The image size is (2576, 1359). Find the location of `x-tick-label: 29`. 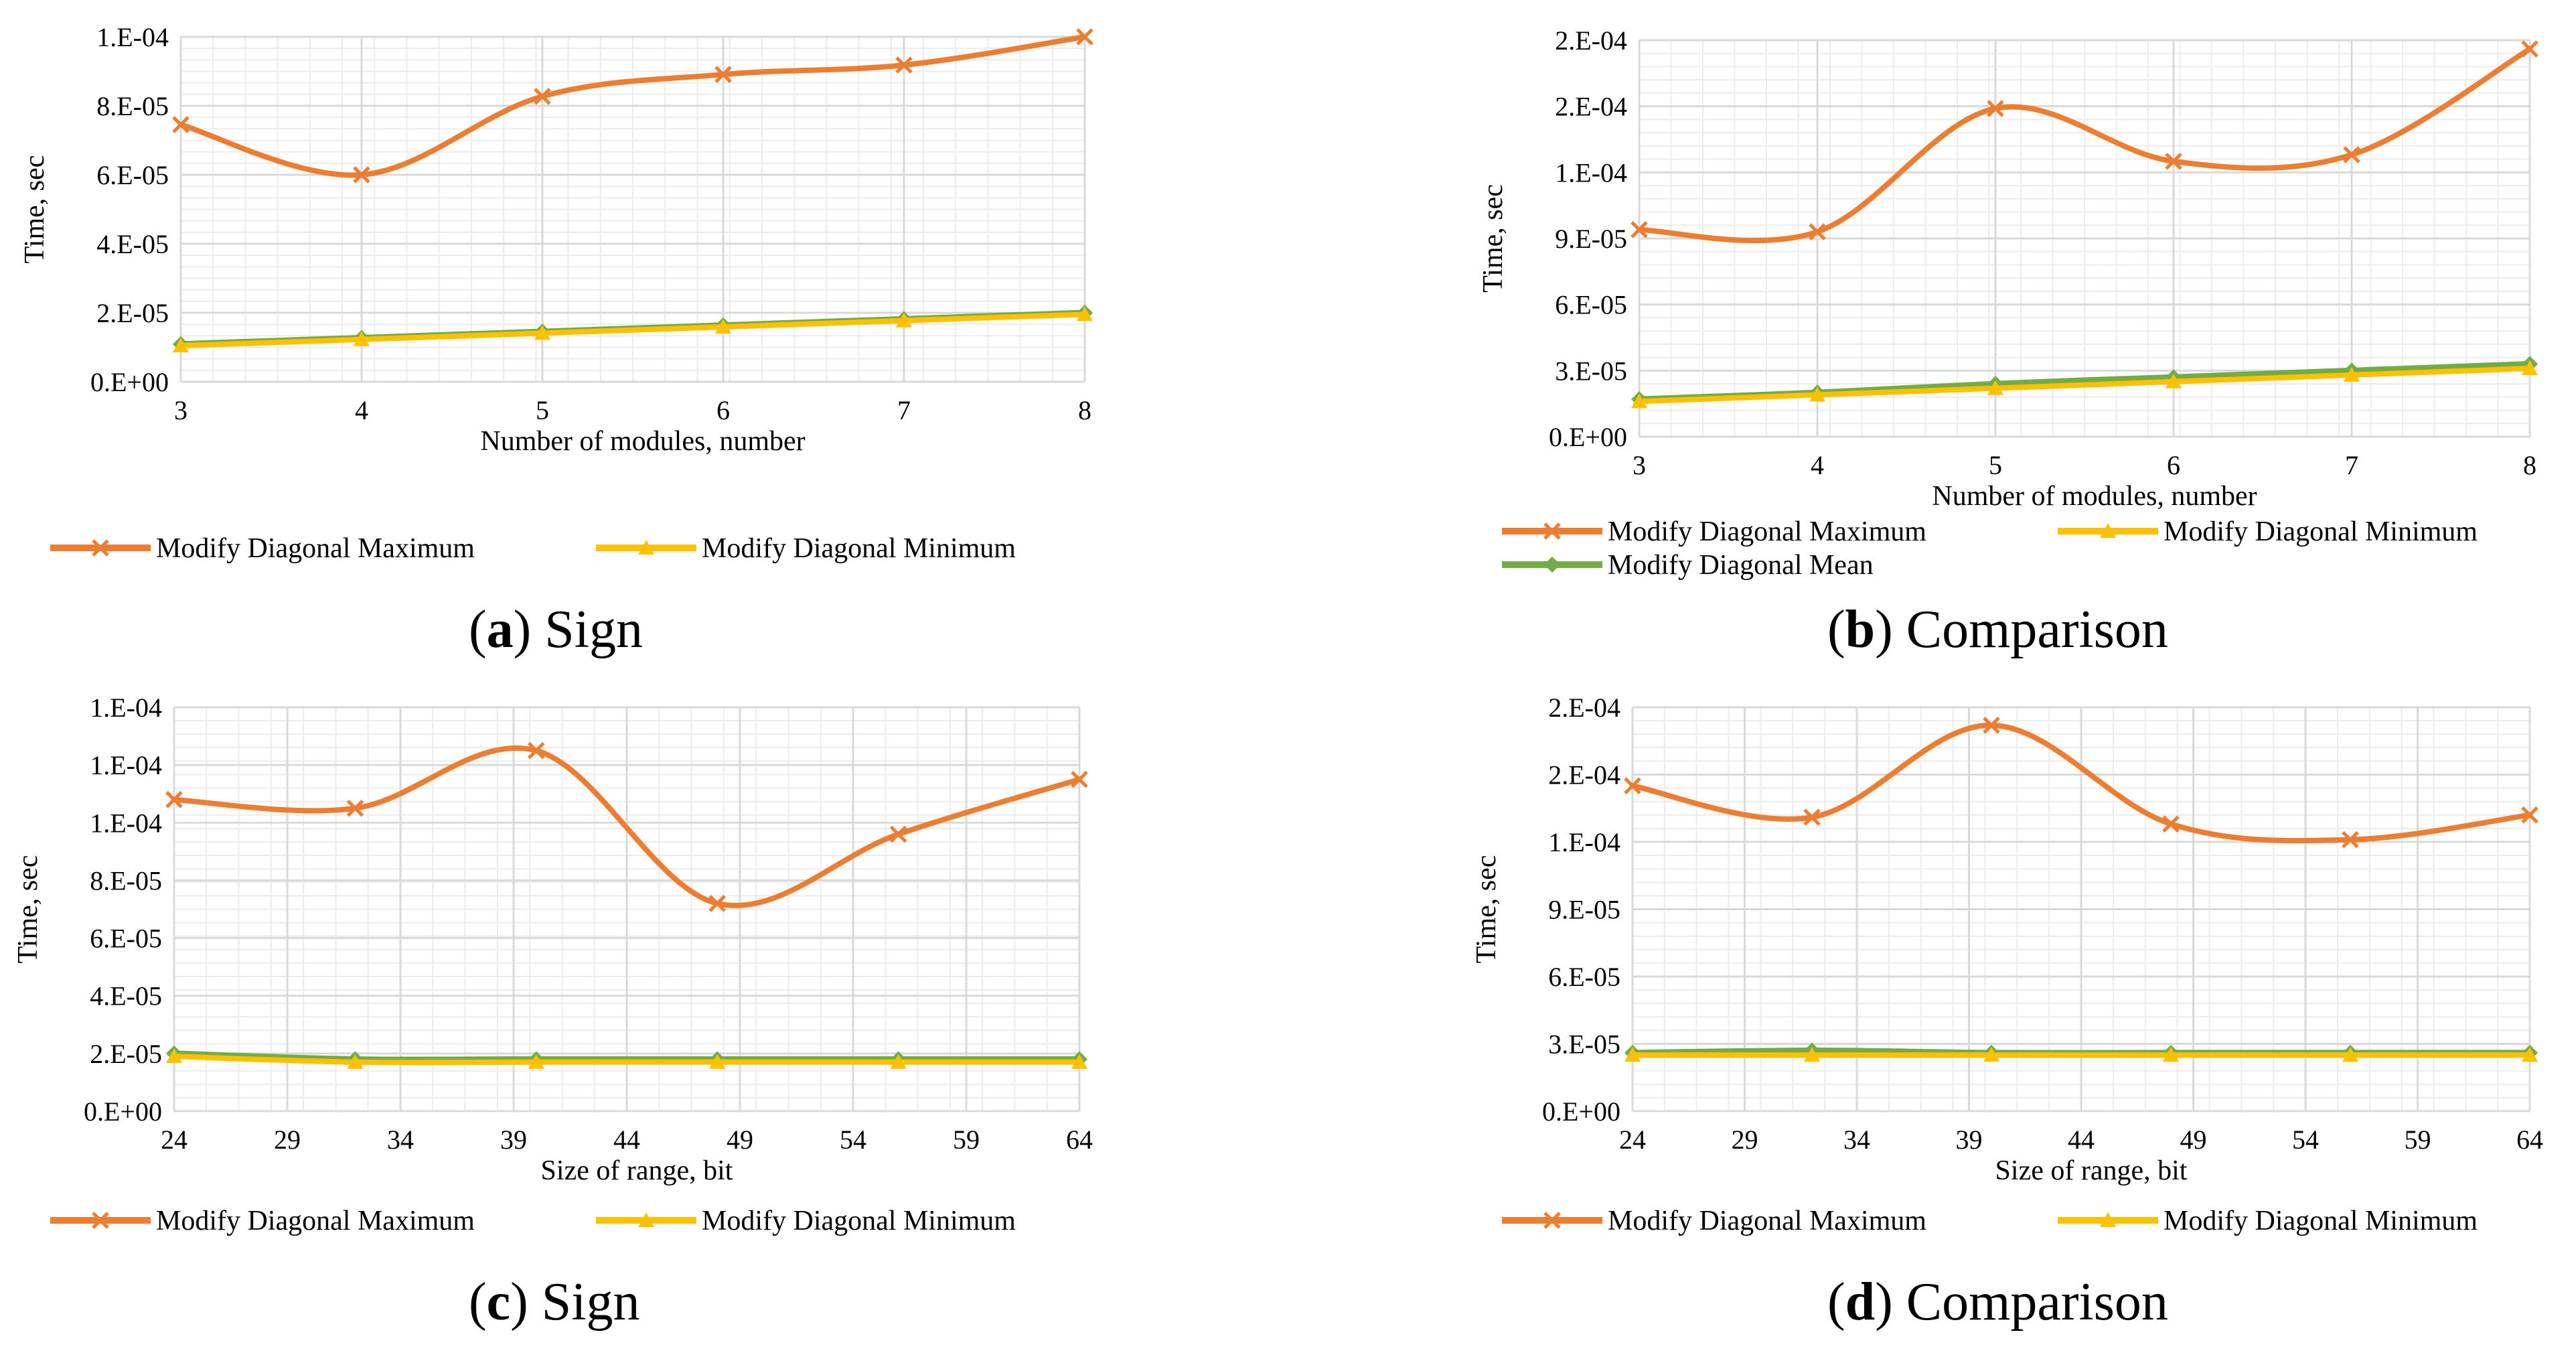

x-tick-label: 29 is located at coordinates (1745, 1140).